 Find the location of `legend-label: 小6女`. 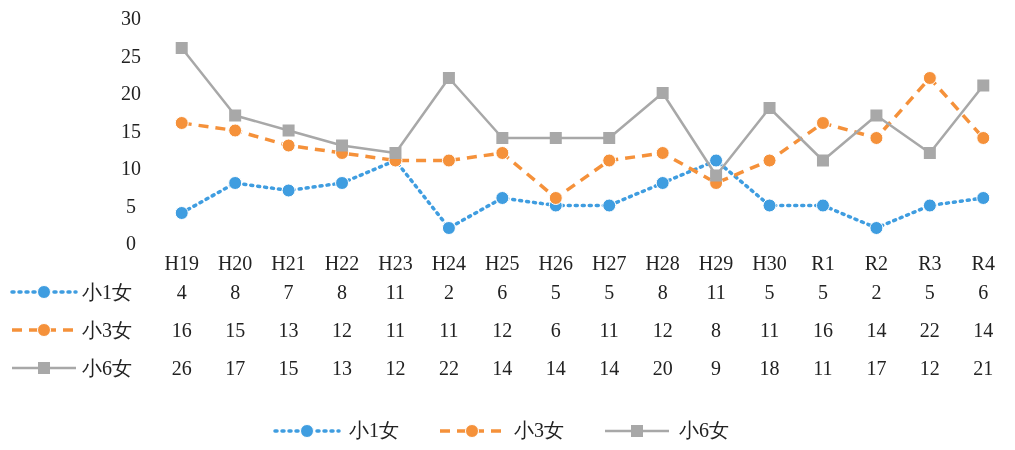

legend-label: 小6女 is located at coordinates (107, 368).